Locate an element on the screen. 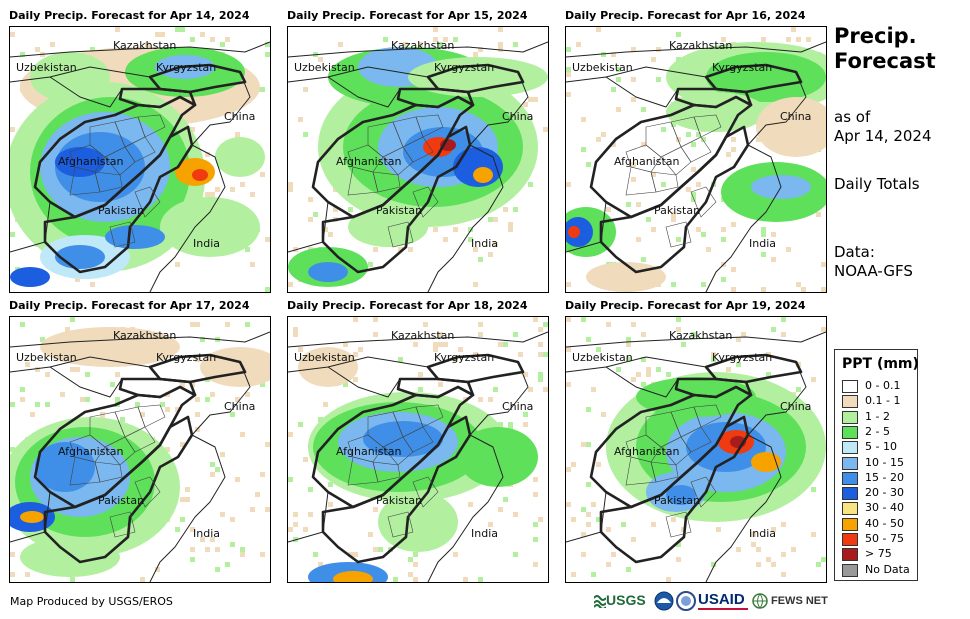 The image size is (970, 619). usgs-logo-text: USGS is located at coordinates (626, 600).